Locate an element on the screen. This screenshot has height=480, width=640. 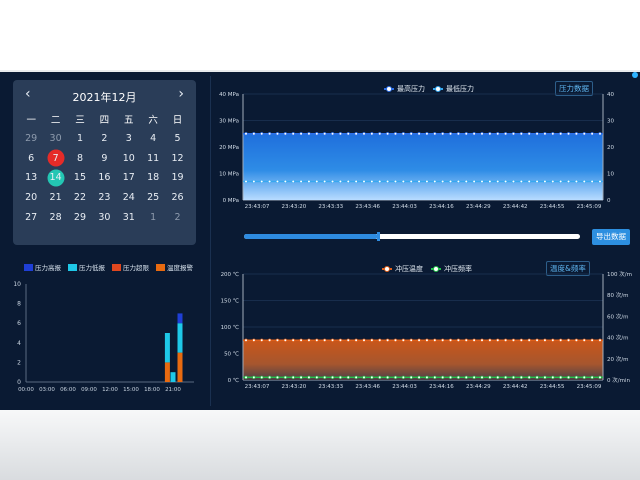
calendar-day: 15 is located at coordinates (80, 178).